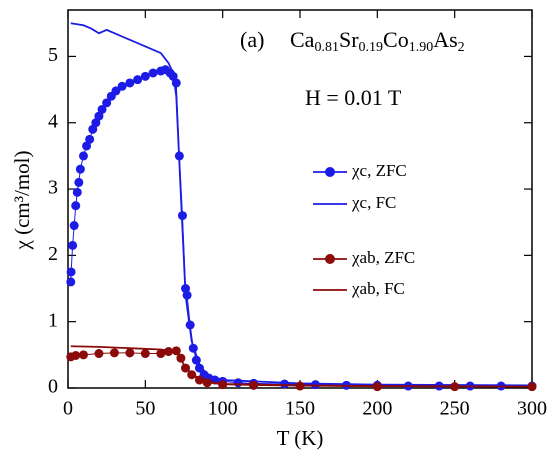 The width and height of the screenshot is (553, 459). Describe the element at coordinates (53, 387) in the screenshot. I see `y-tick-label: 0` at that location.